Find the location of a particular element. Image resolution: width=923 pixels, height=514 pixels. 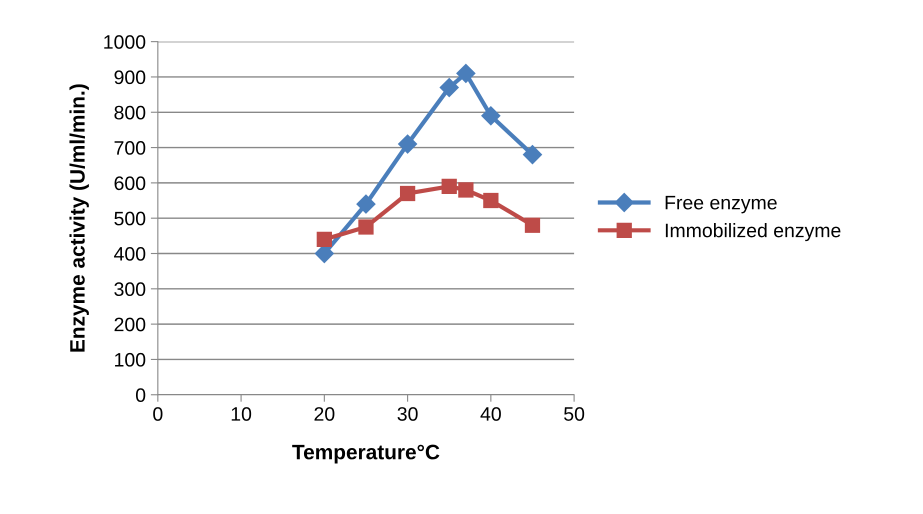

y-tick-label: 800 is located at coordinates (130, 113).